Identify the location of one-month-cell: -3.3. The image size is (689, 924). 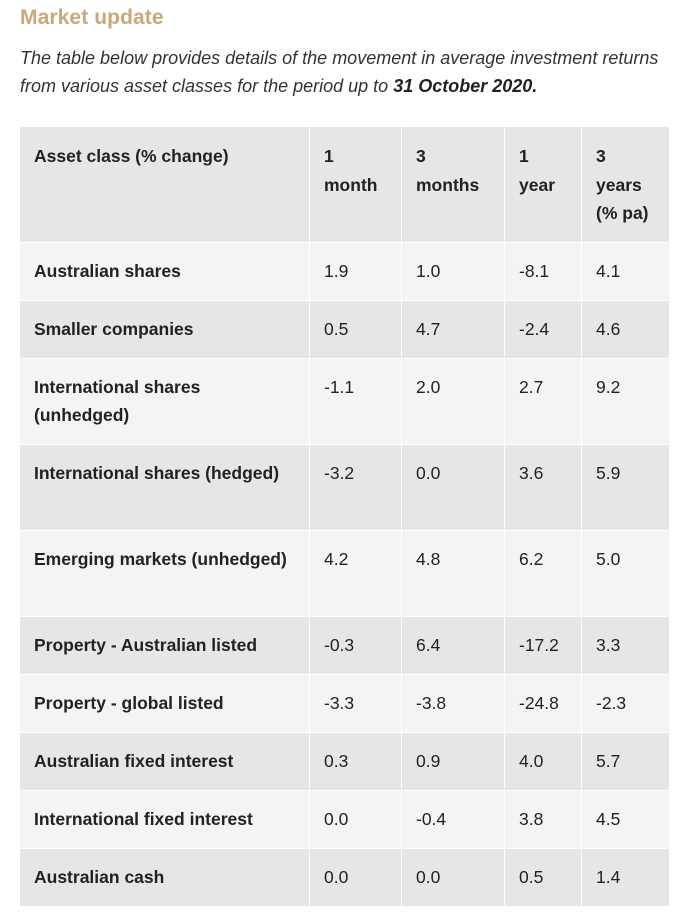
(355, 703).